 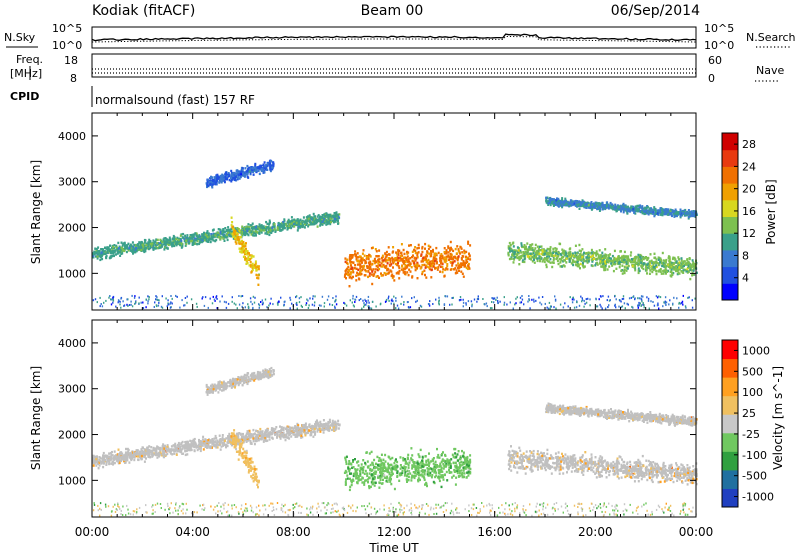 I want to click on power-colorbar-label: Power [dB], so click(x=771, y=211).